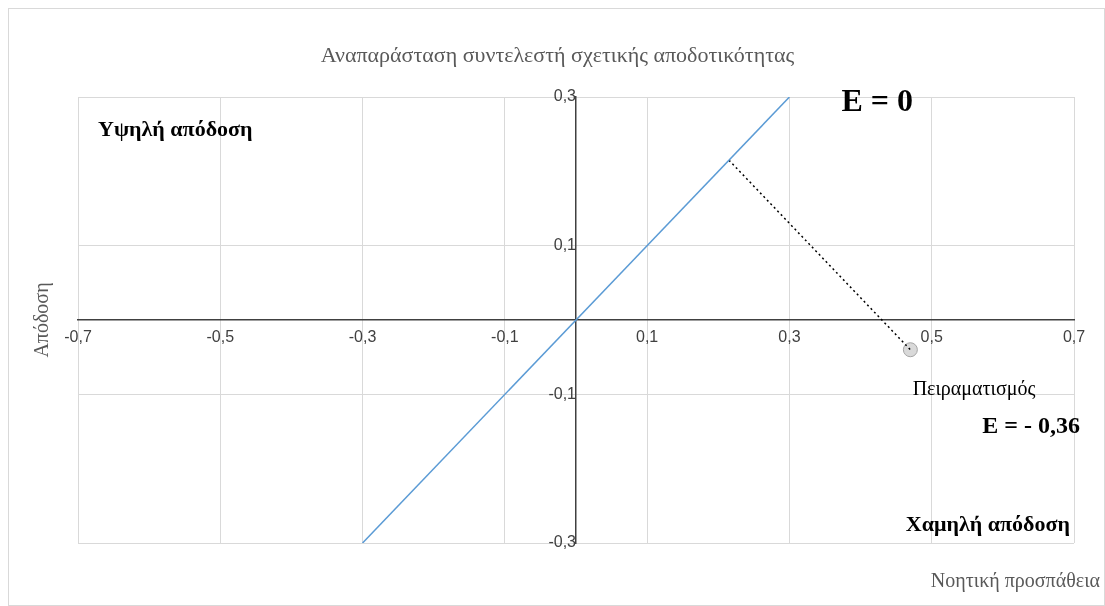 The width and height of the screenshot is (1105, 606). Describe the element at coordinates (1074, 337) in the screenshot. I see `x-tick-label: 0,7` at that location.